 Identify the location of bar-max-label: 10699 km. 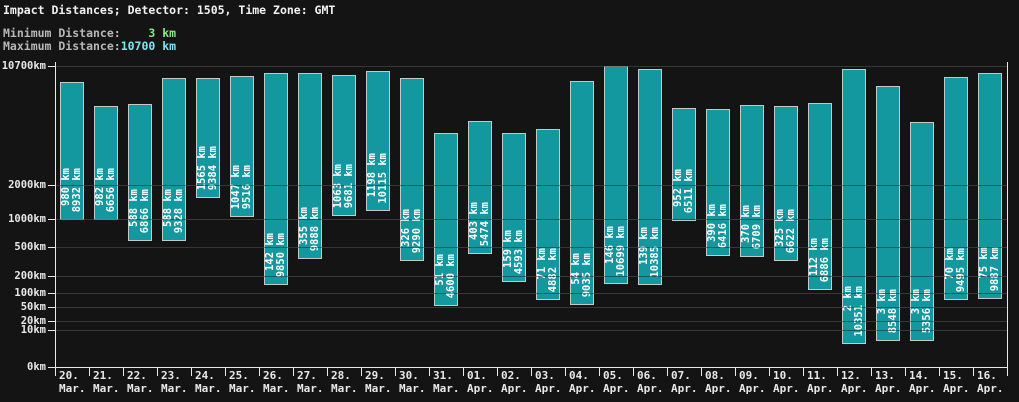
(620, 251).